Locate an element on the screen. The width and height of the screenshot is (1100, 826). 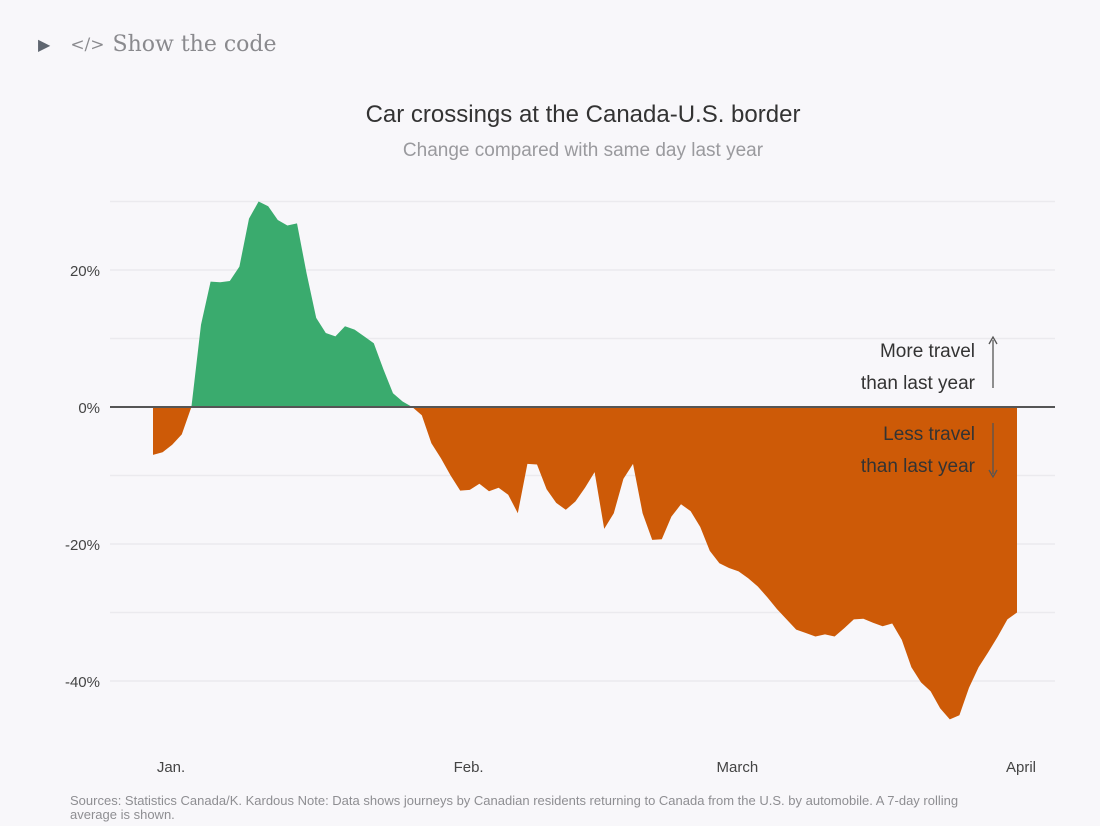
y-tick-label: -40% is located at coordinates (82, 682).